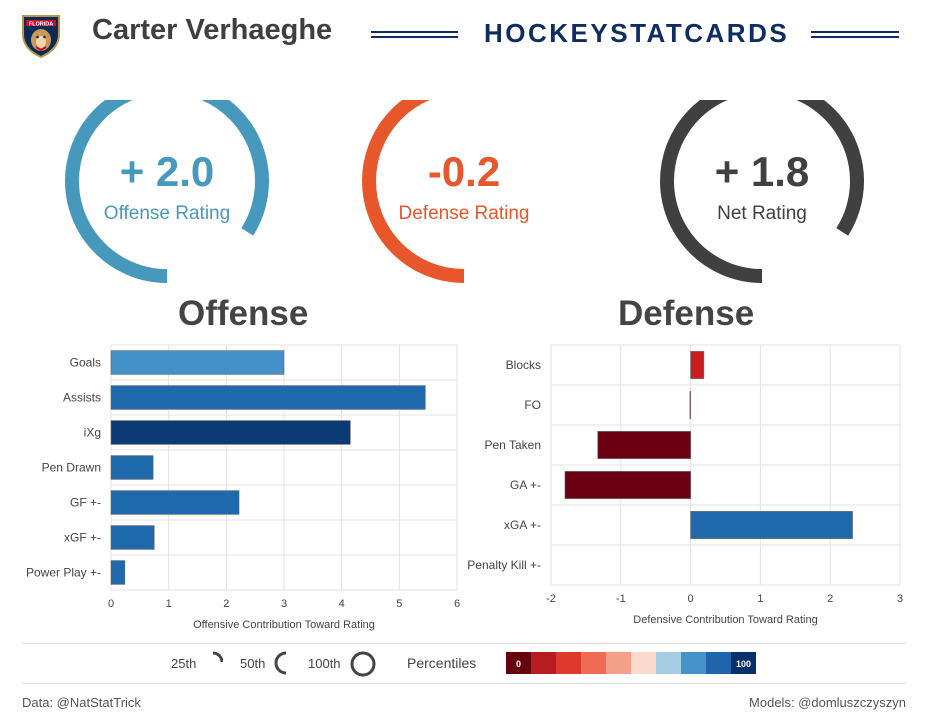 The width and height of the screenshot is (927, 723). Describe the element at coordinates (551, 599) in the screenshot. I see `x-tick-label: -2` at that location.